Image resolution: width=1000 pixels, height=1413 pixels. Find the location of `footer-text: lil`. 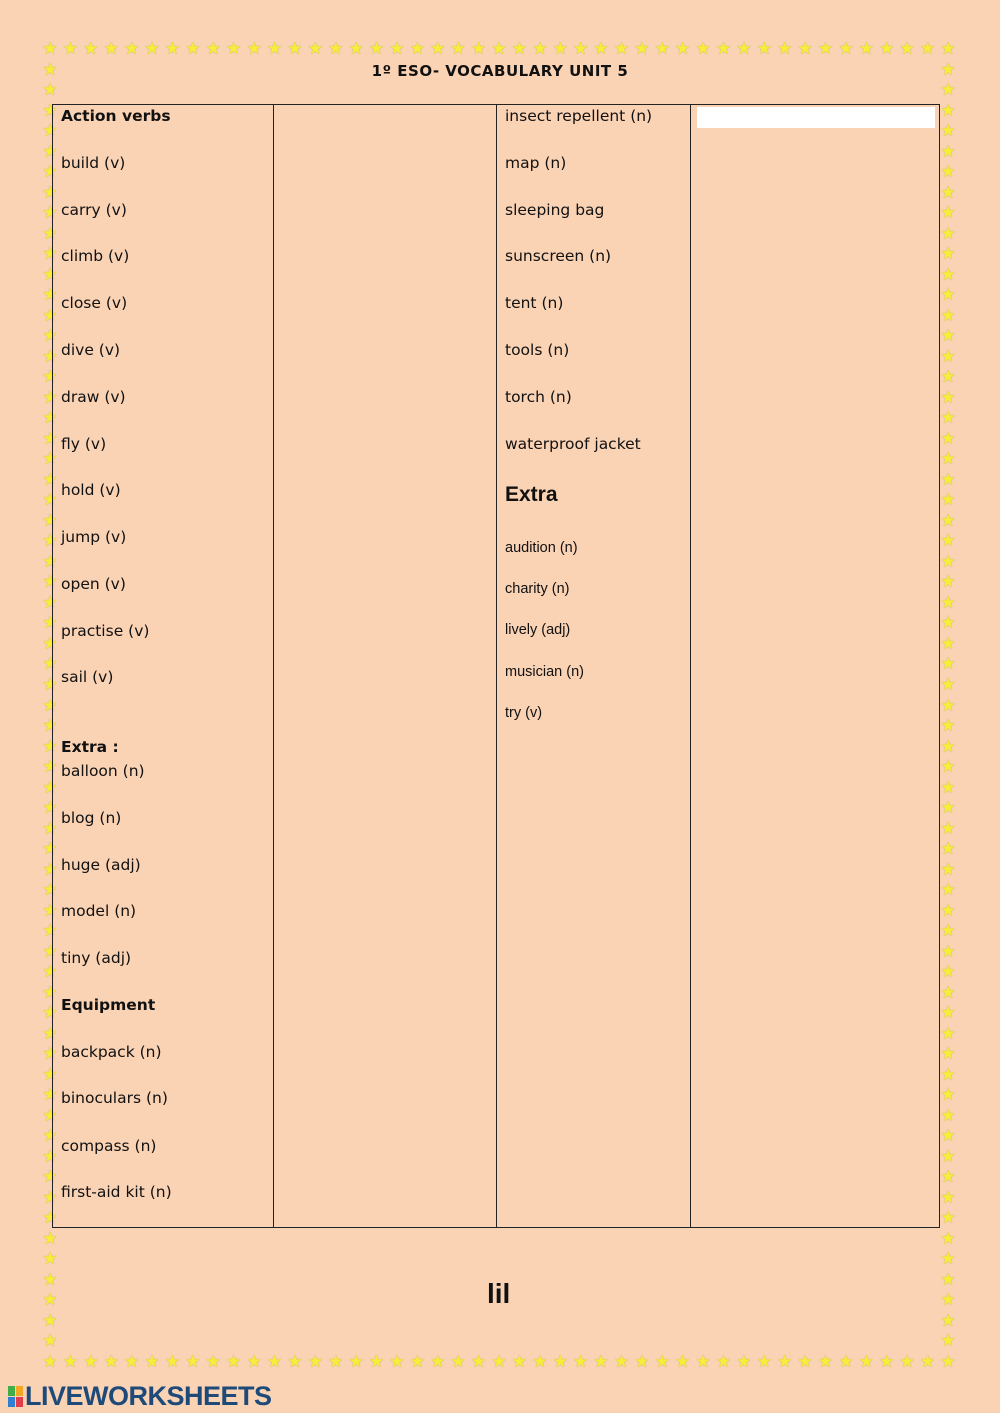

footer-text: lil is located at coordinates (499, 1293).